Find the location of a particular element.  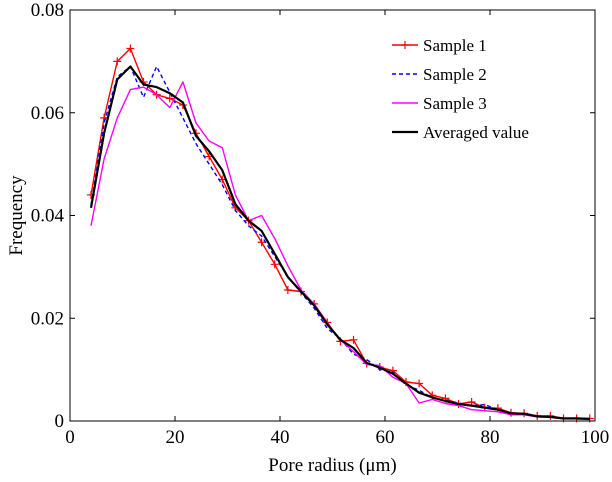

x-axis-title: Pore radius (μm) is located at coordinates (332, 465).